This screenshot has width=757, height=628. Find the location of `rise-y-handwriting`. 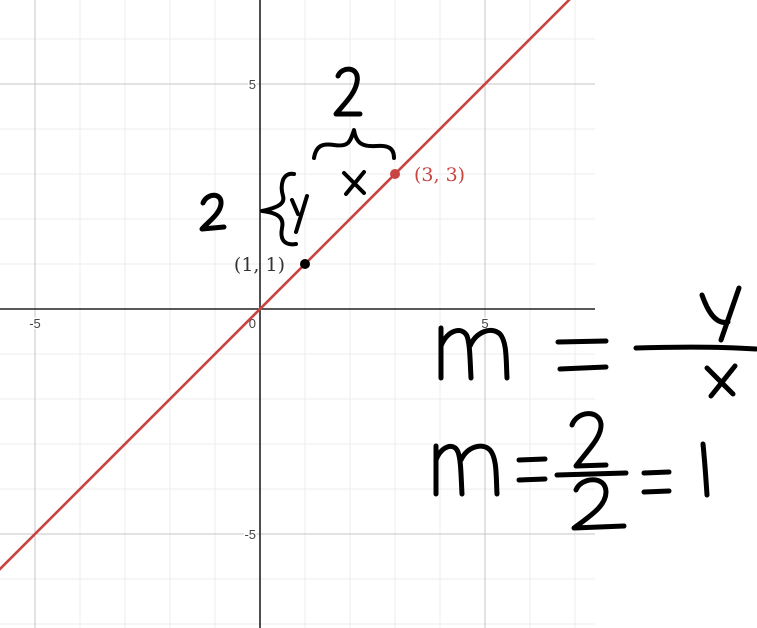

rise-y-handwriting is located at coordinates (299, 214).